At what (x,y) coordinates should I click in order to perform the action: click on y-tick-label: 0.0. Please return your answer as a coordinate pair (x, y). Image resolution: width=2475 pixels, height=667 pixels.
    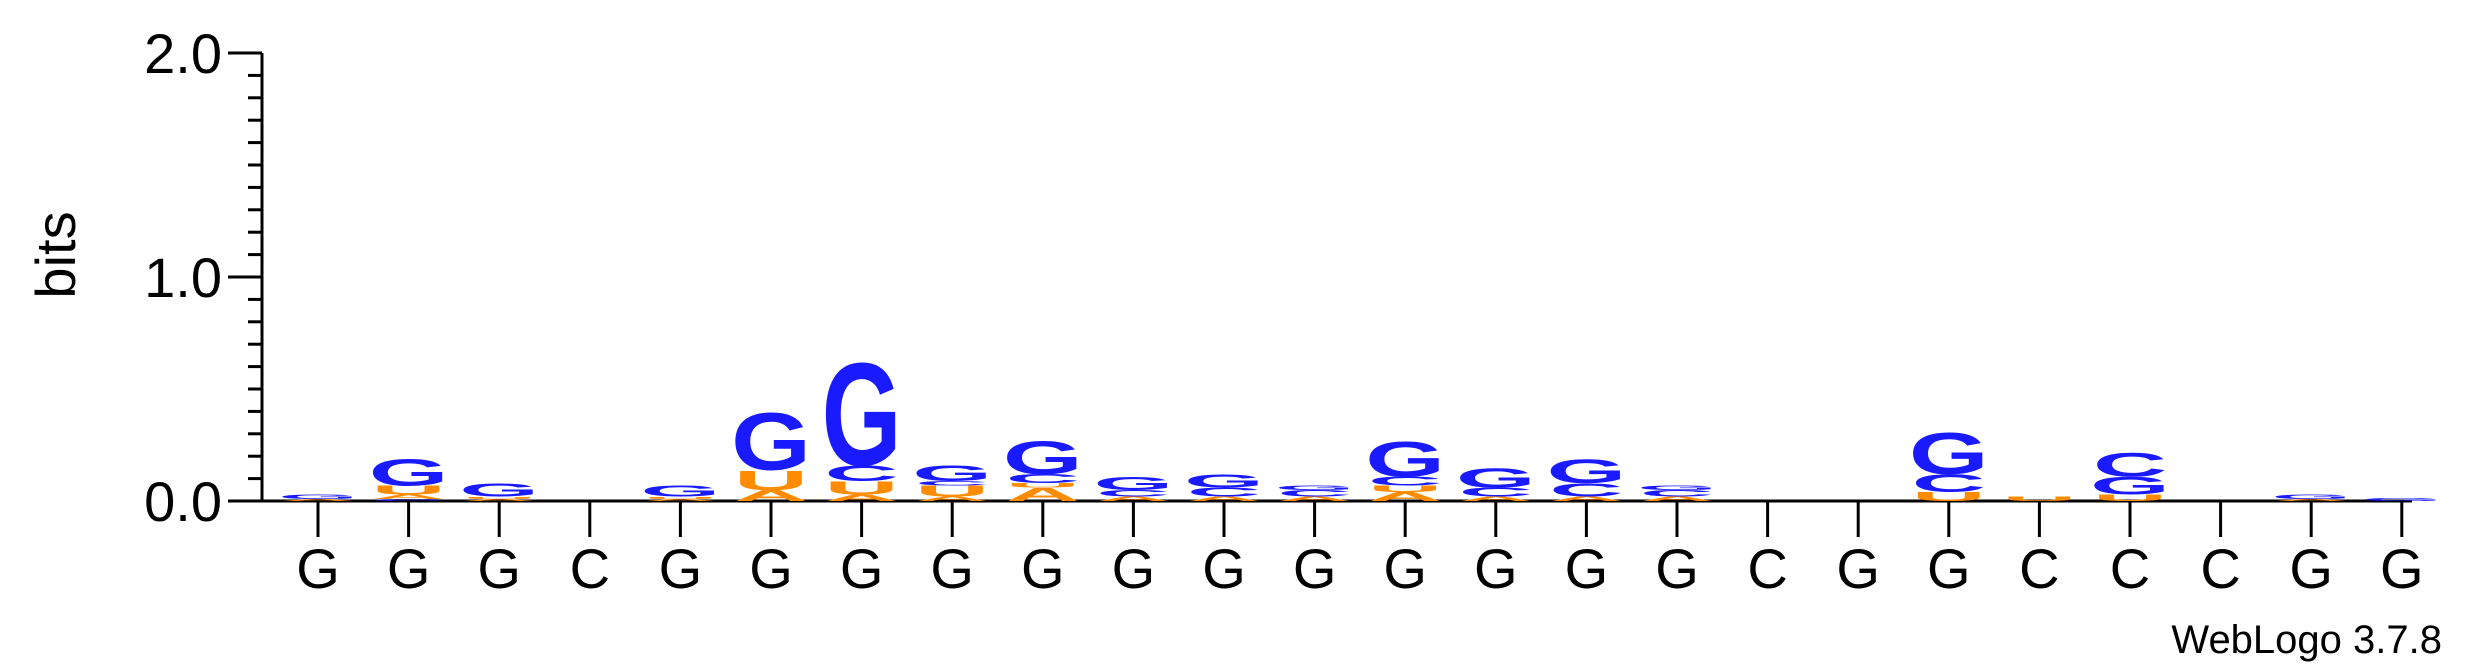
    Looking at the image, I should click on (183, 501).